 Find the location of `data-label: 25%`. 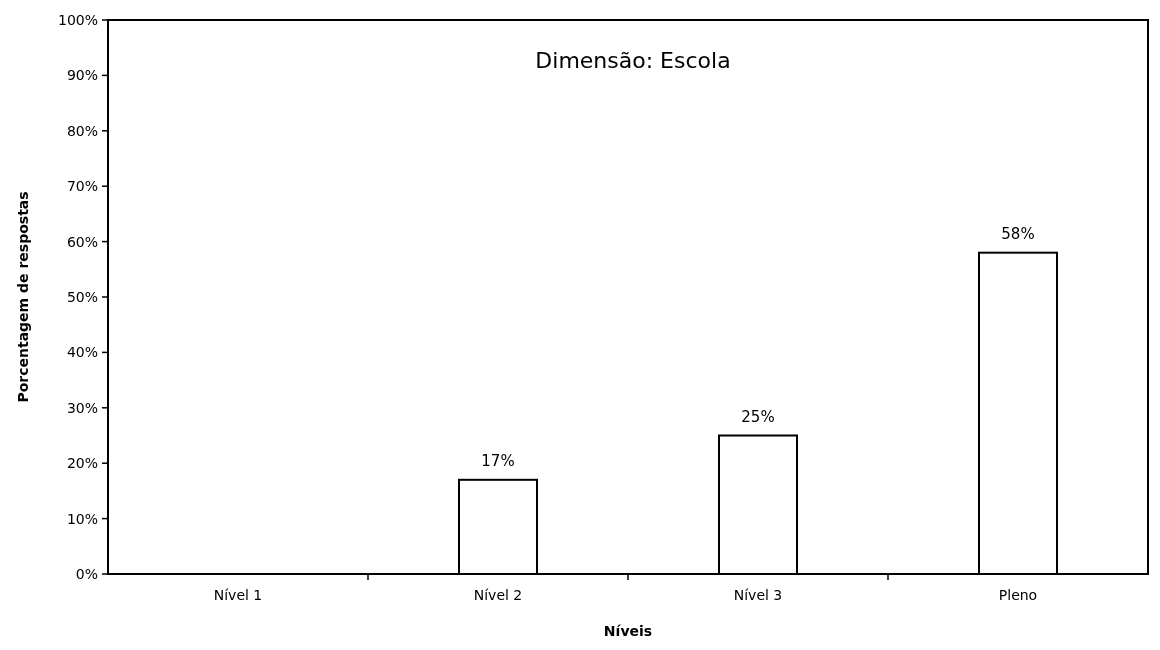

data-label: 25% is located at coordinates (758, 416).